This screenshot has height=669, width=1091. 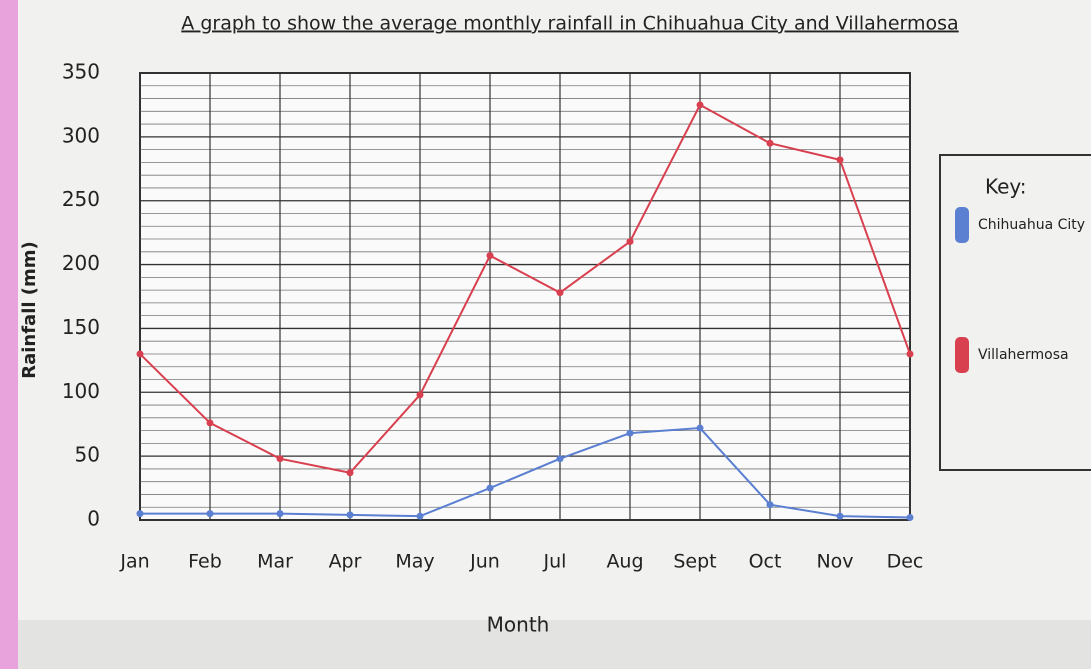 I want to click on y-tick-label: 300, so click(x=81, y=135).